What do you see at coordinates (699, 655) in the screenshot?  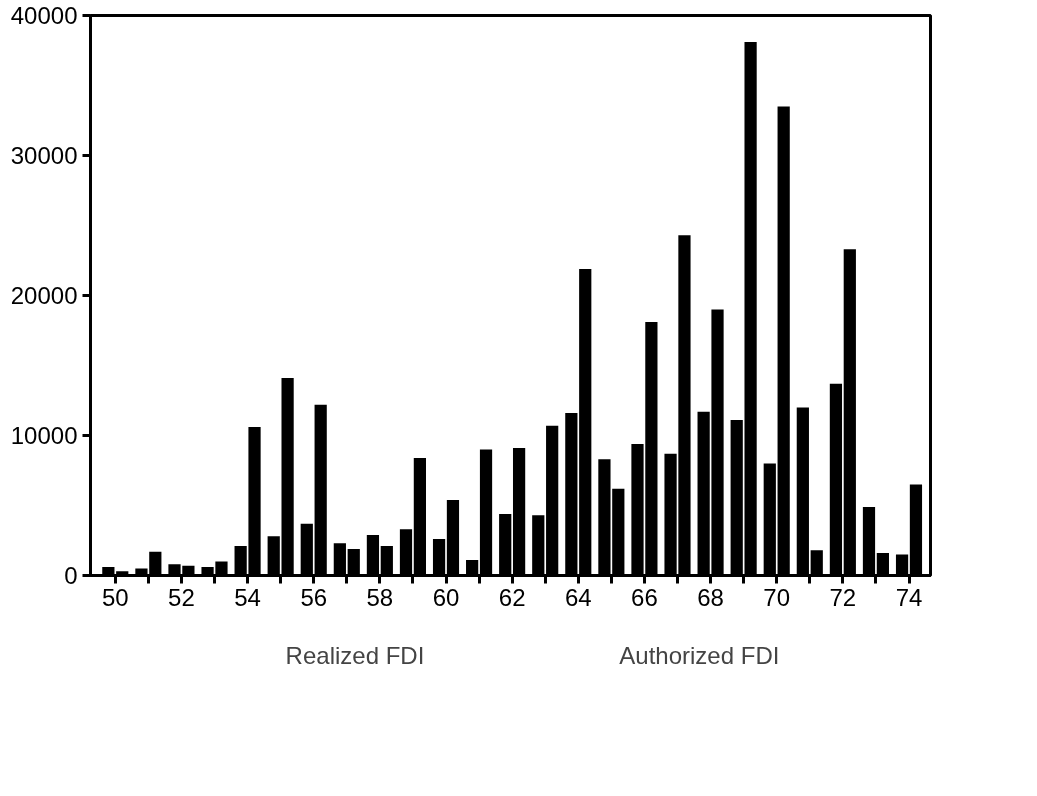 I see `text: Authorized FDI` at bounding box center [699, 655].